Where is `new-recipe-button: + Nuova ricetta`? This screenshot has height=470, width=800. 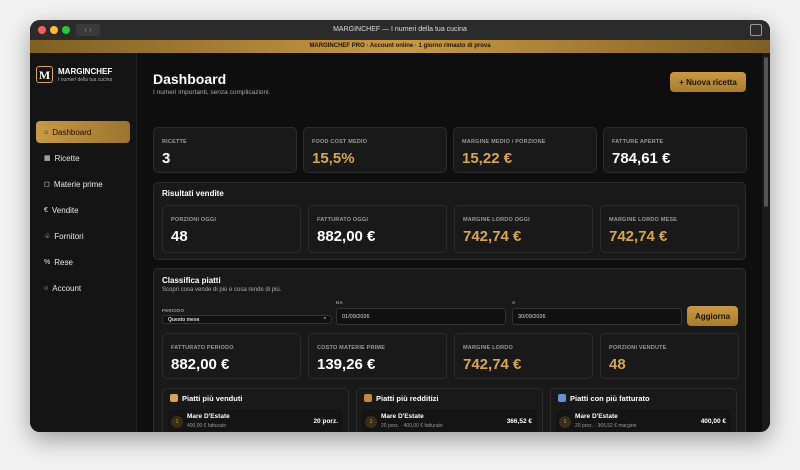
new-recipe-button: + Nuova ricetta is located at coordinates (708, 82).